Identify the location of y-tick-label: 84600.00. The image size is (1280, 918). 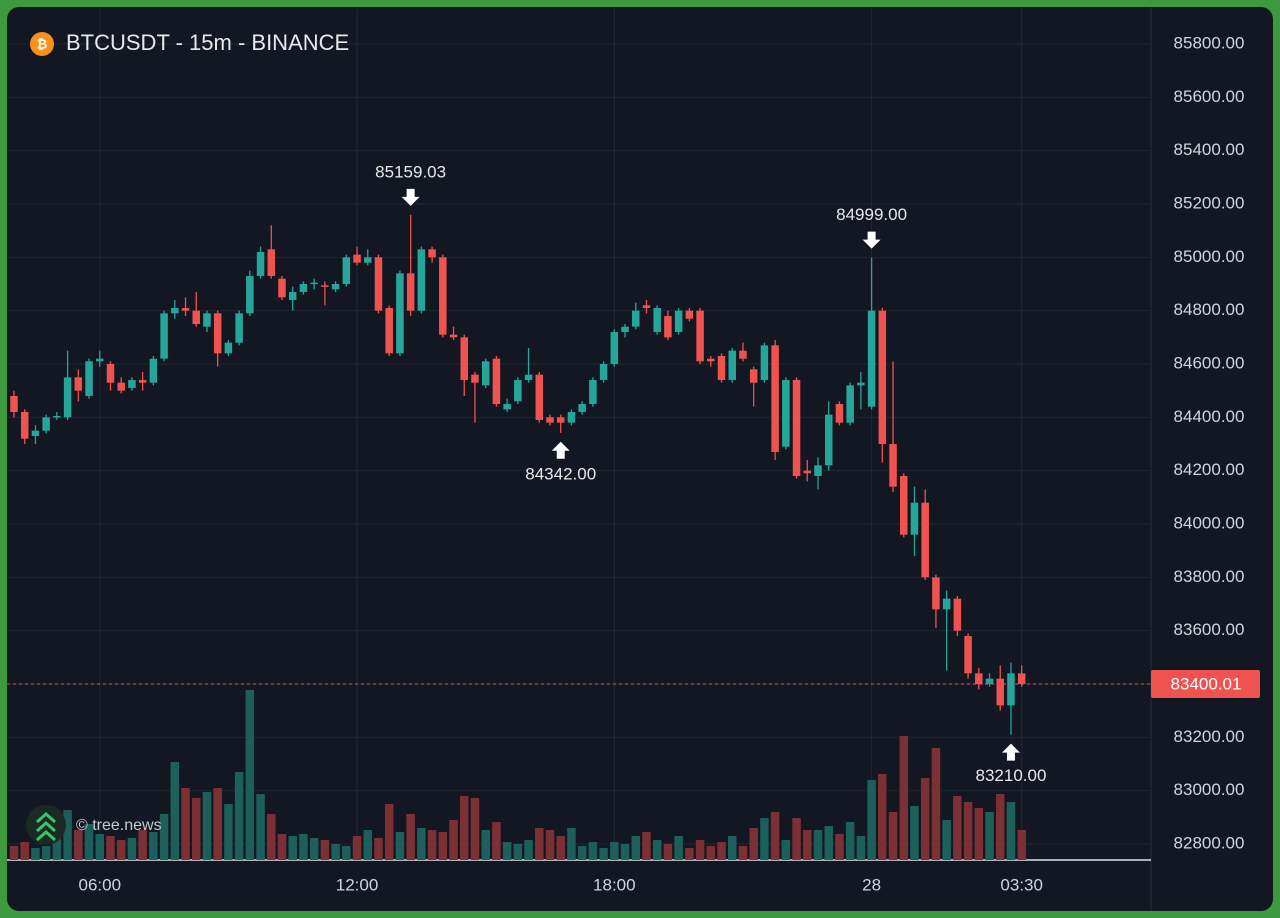
(1209, 362).